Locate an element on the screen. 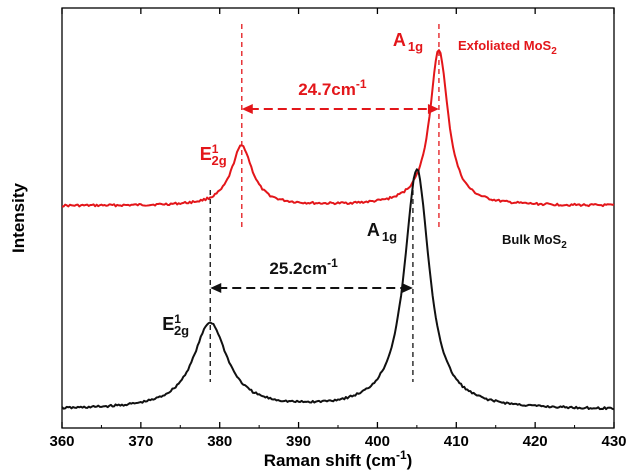 This screenshot has height=473, width=630. peak-label-sup-2: 1 is located at coordinates (177, 319).